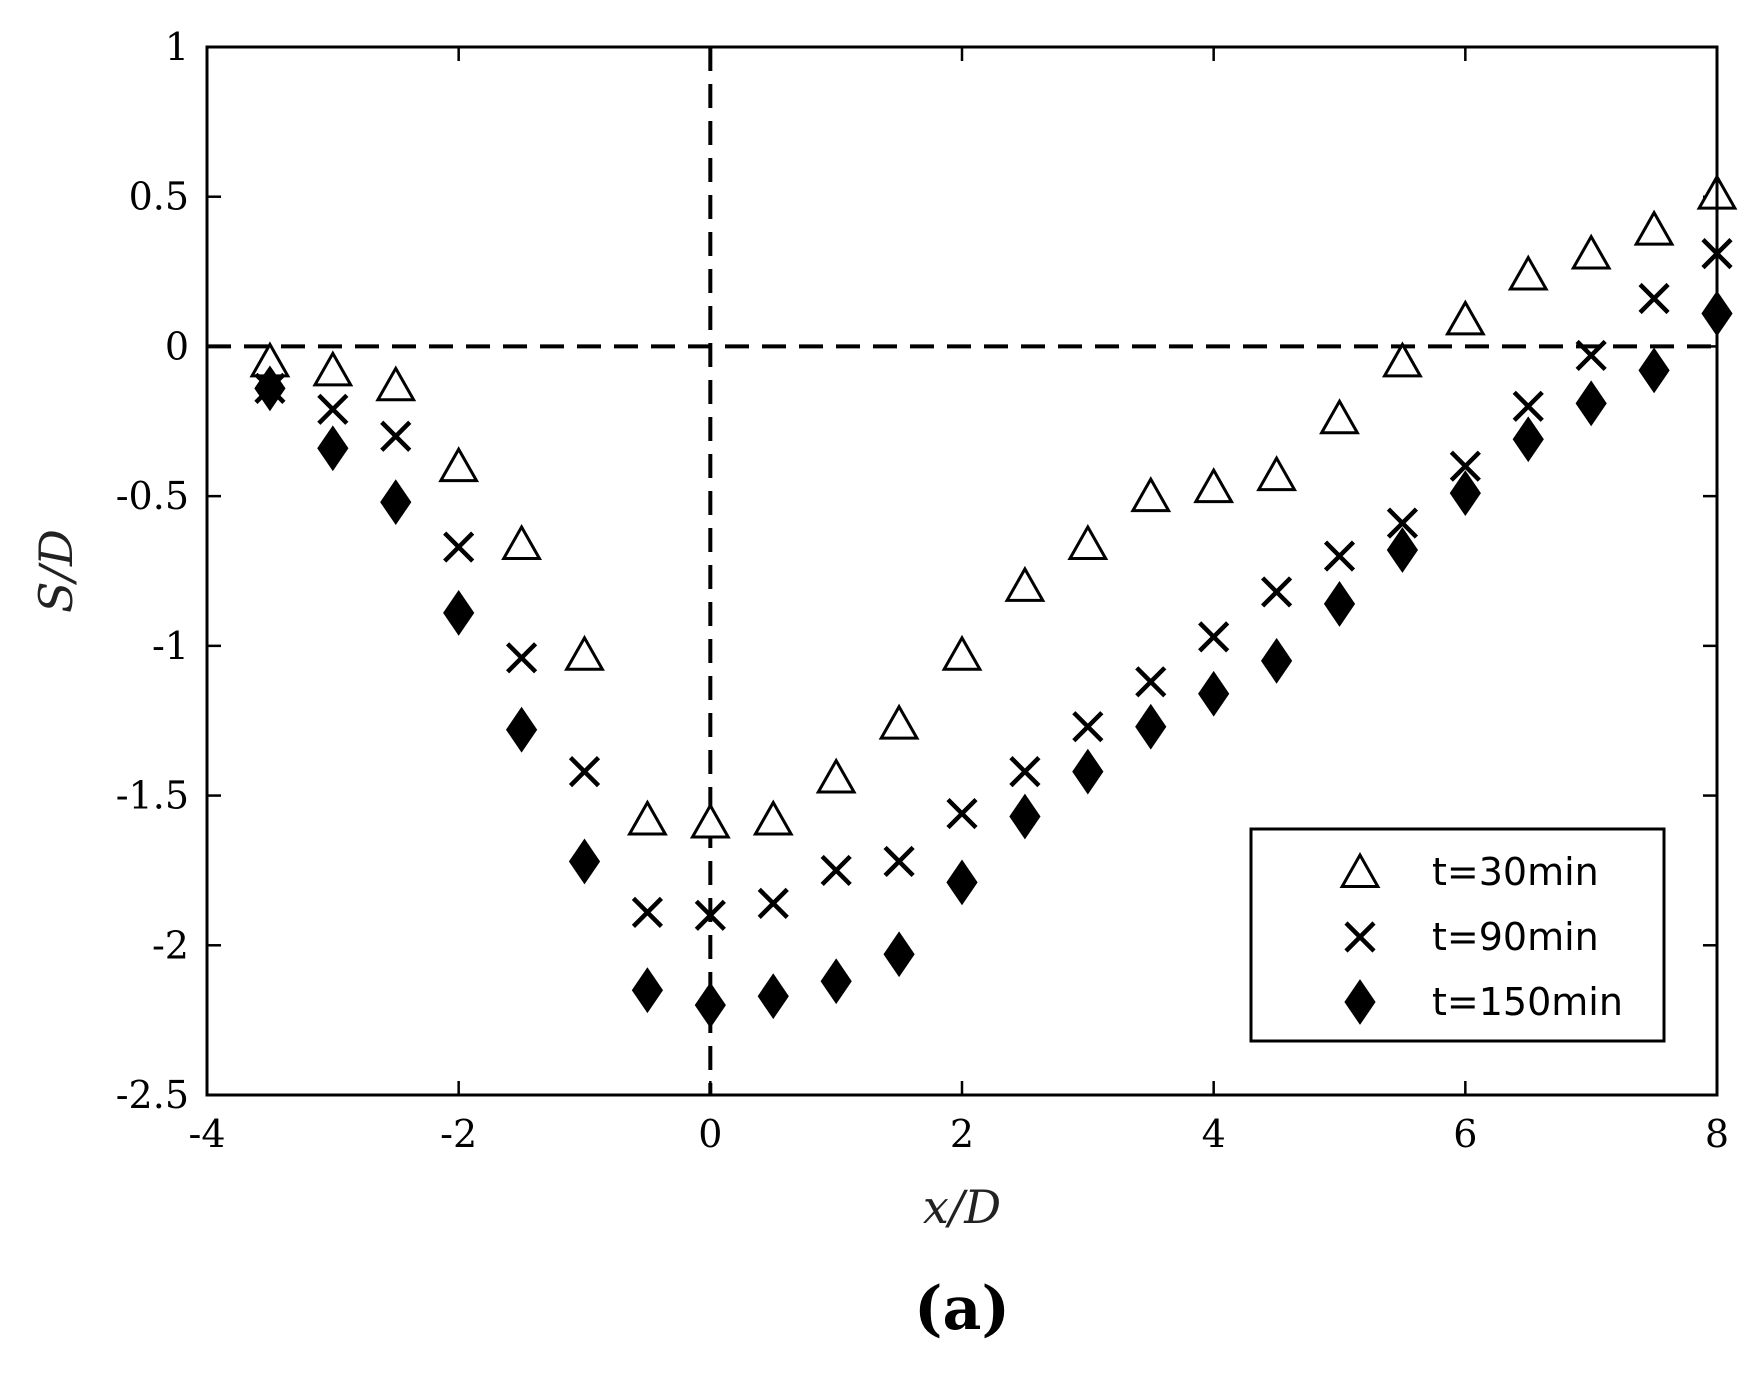 The height and width of the screenshot is (1377, 1749). What do you see at coordinates (1515, 872) in the screenshot?
I see `legend-label: t=30min` at bounding box center [1515, 872].